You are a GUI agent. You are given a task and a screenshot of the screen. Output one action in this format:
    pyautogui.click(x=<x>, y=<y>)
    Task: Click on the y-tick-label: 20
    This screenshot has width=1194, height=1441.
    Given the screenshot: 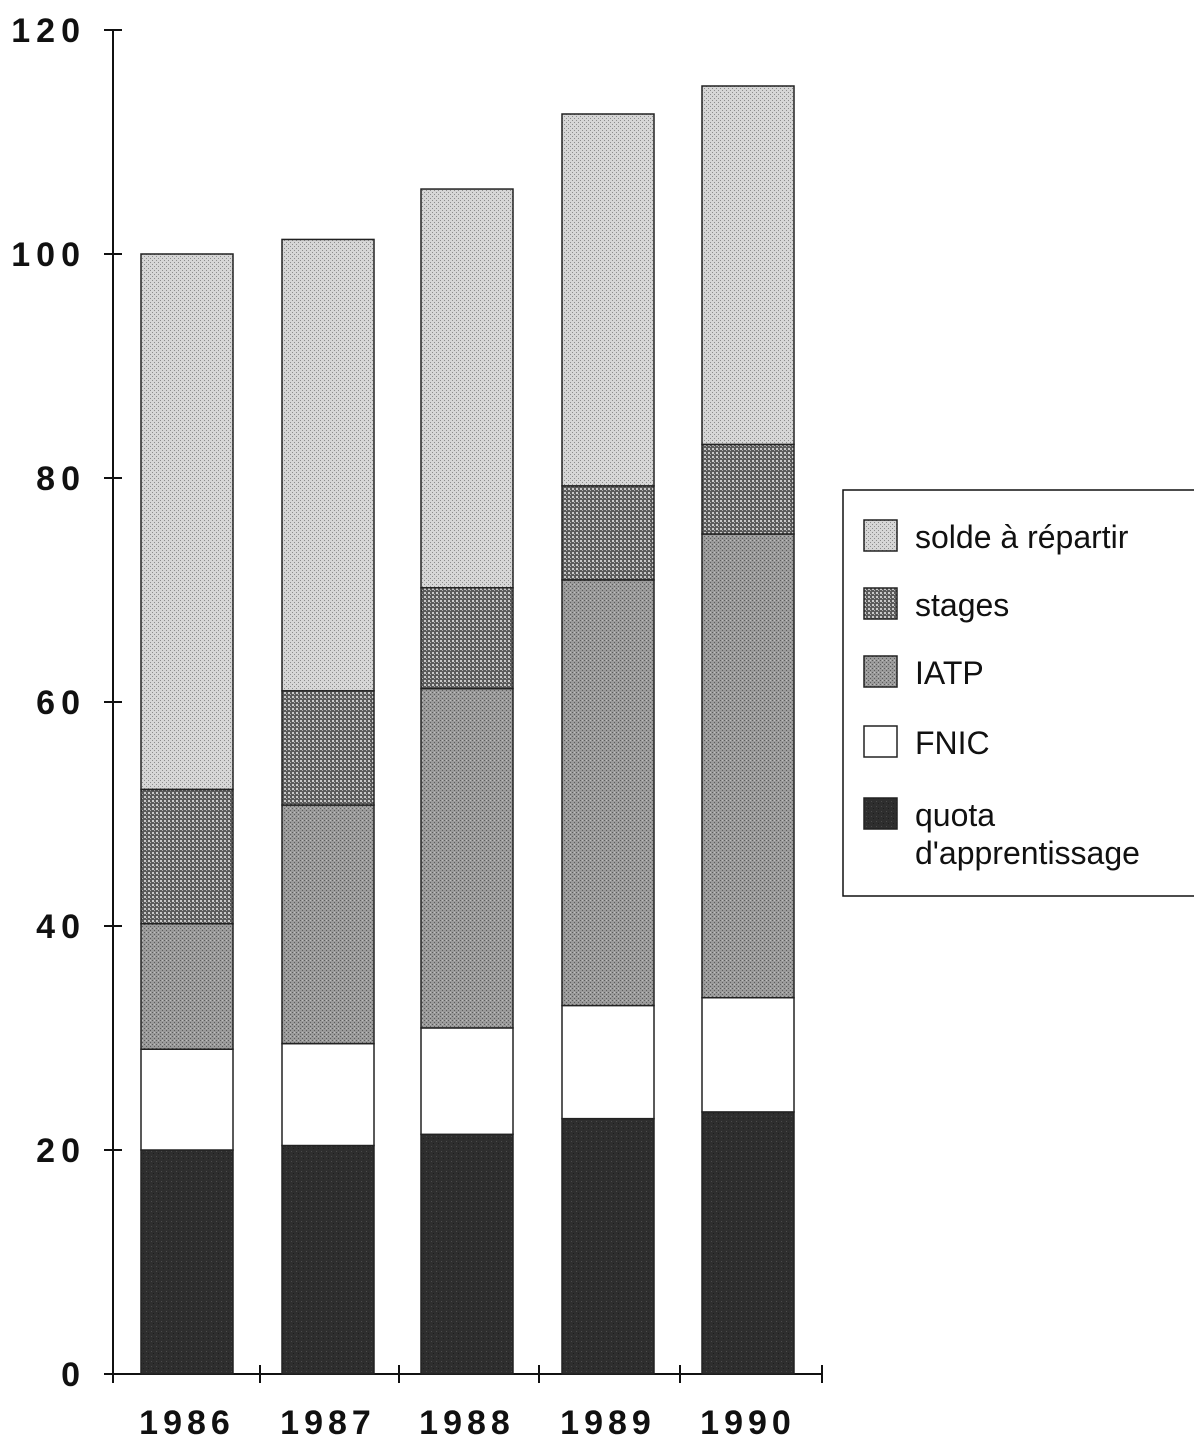 What is the action you would take?
    pyautogui.click(x=61, y=1151)
    